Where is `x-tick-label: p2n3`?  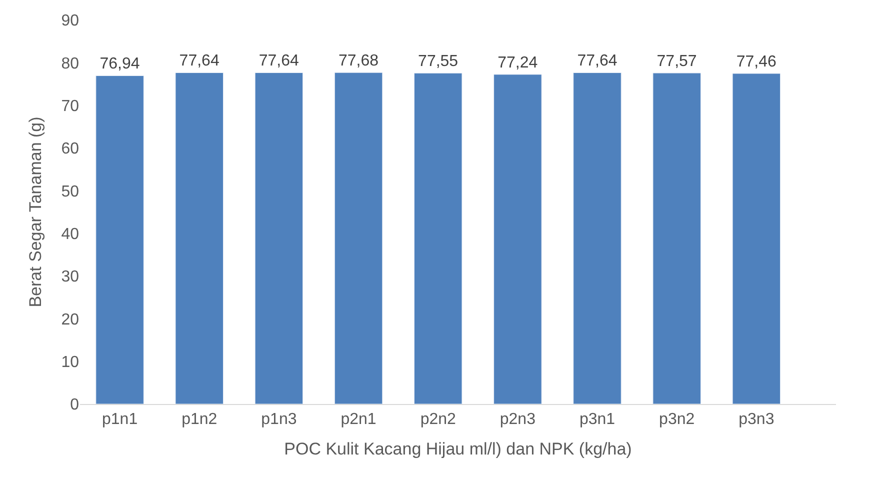
x-tick-label: p2n3 is located at coordinates (518, 419).